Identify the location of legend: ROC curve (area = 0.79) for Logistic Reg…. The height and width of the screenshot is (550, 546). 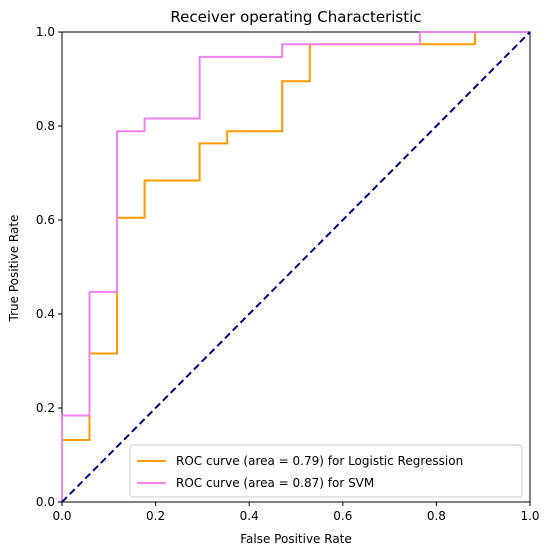
(326, 471).